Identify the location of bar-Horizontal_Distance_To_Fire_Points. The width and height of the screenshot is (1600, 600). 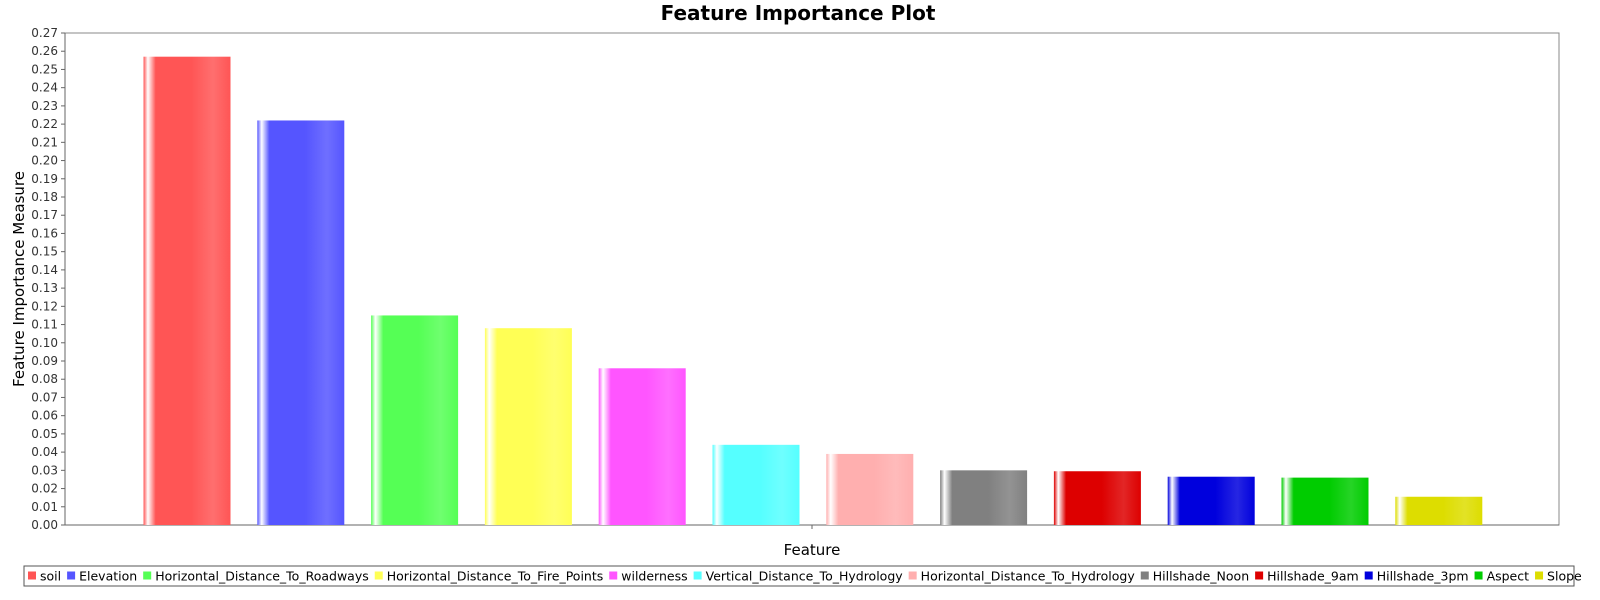
(528, 426).